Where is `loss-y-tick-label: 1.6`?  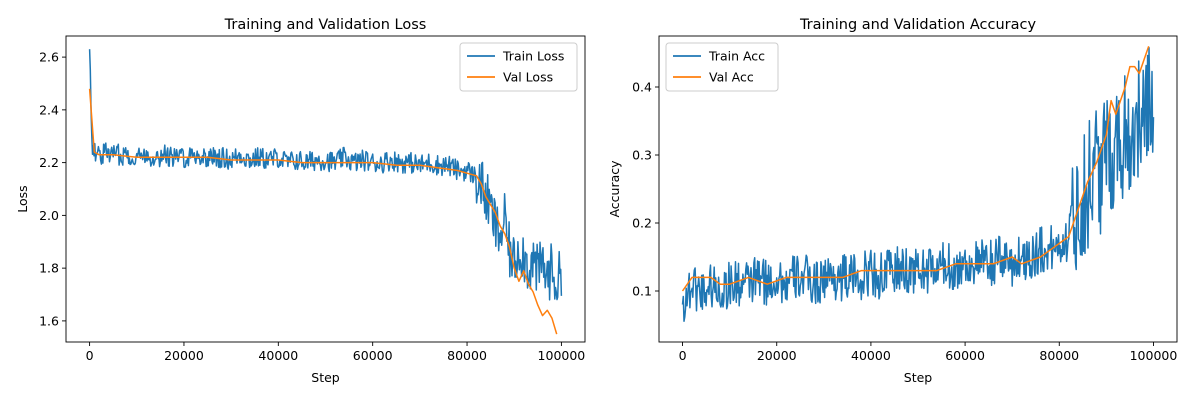
loss-y-tick-label: 1.6 is located at coordinates (49, 320).